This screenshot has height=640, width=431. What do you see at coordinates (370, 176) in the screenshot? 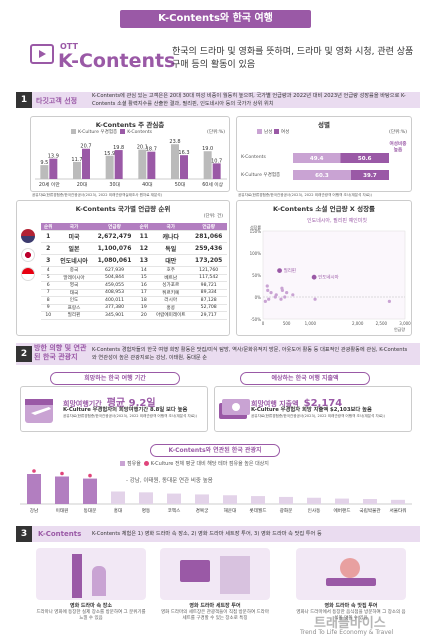
I see `data-label: 39.7` at bounding box center [370, 176].